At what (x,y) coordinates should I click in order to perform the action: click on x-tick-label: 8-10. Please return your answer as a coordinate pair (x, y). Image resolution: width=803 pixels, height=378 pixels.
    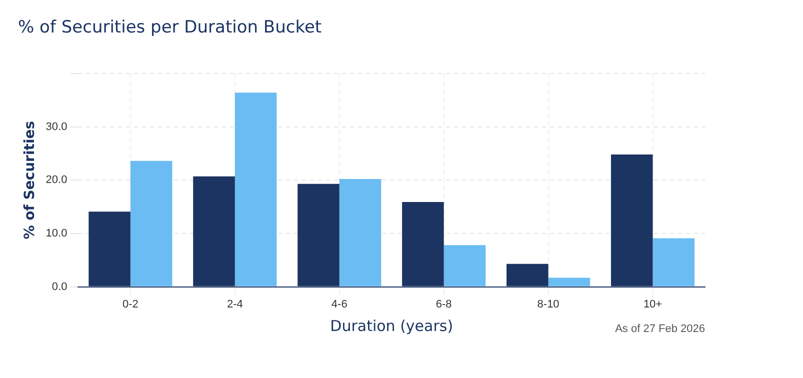
    Looking at the image, I should click on (548, 304).